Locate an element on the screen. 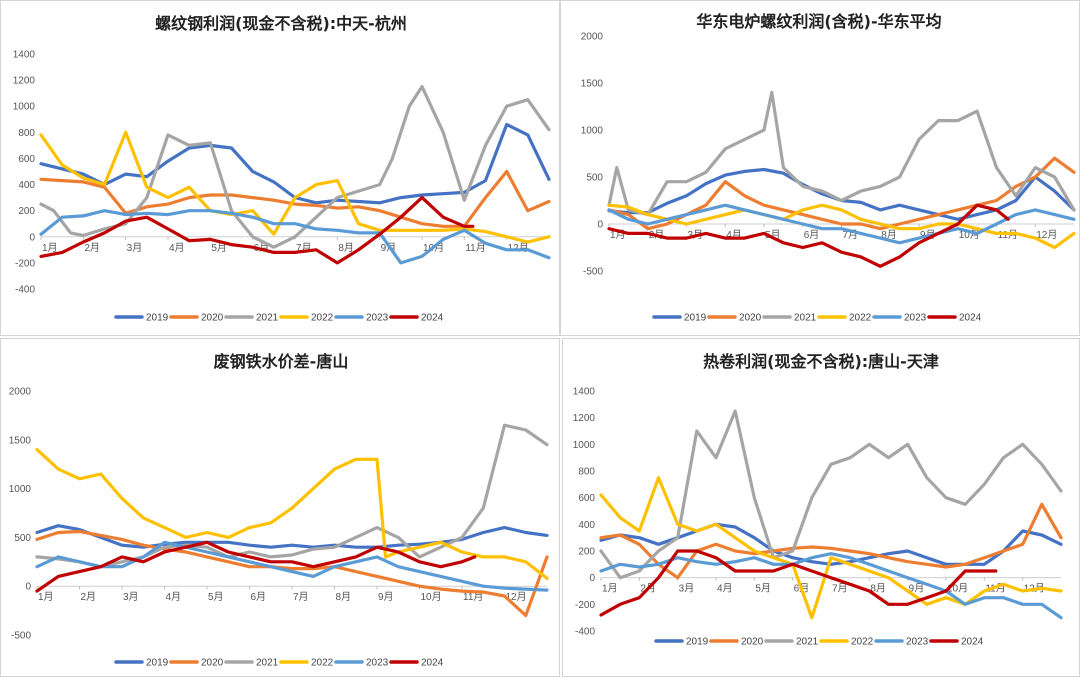  x-tick-label: 10月 is located at coordinates (431, 597).